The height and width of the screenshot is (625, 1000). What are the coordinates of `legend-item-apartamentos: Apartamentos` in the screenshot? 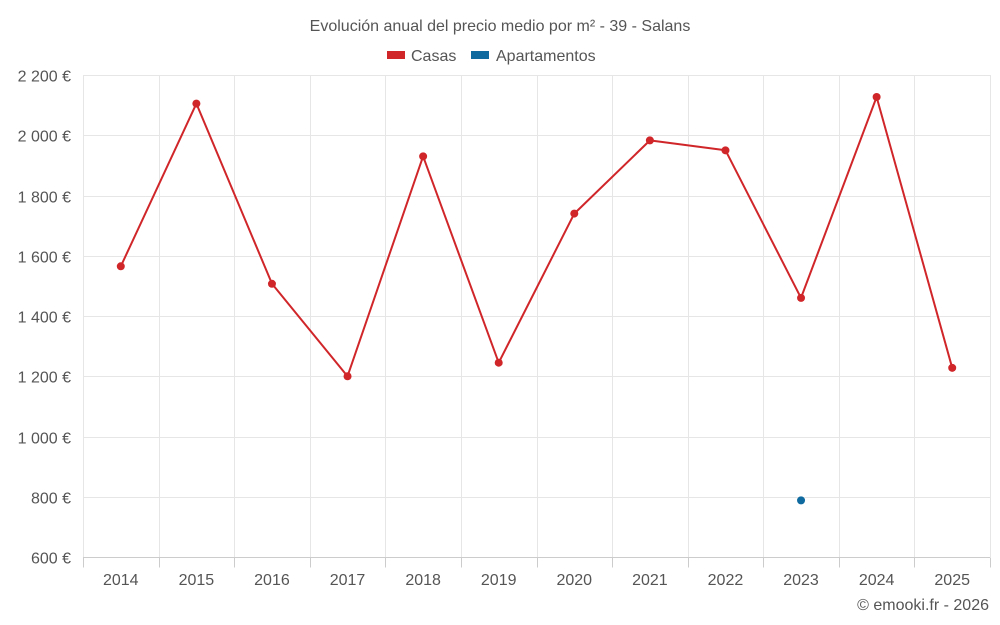 It's located at (533, 56).